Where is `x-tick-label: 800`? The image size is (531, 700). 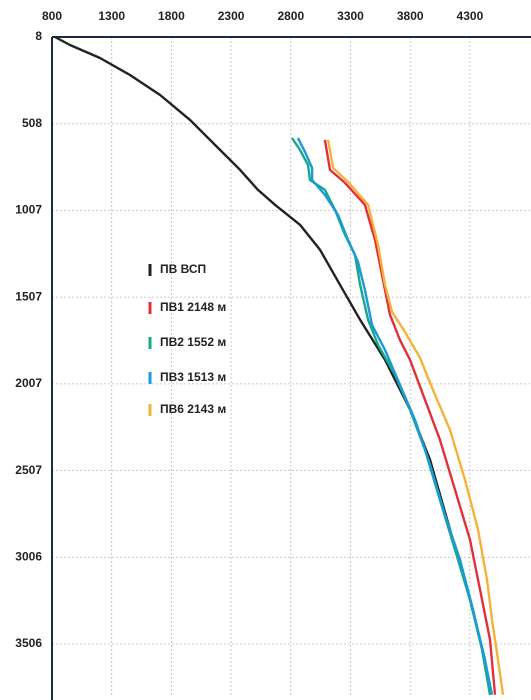
x-tick-label: 800 is located at coordinates (52, 16).